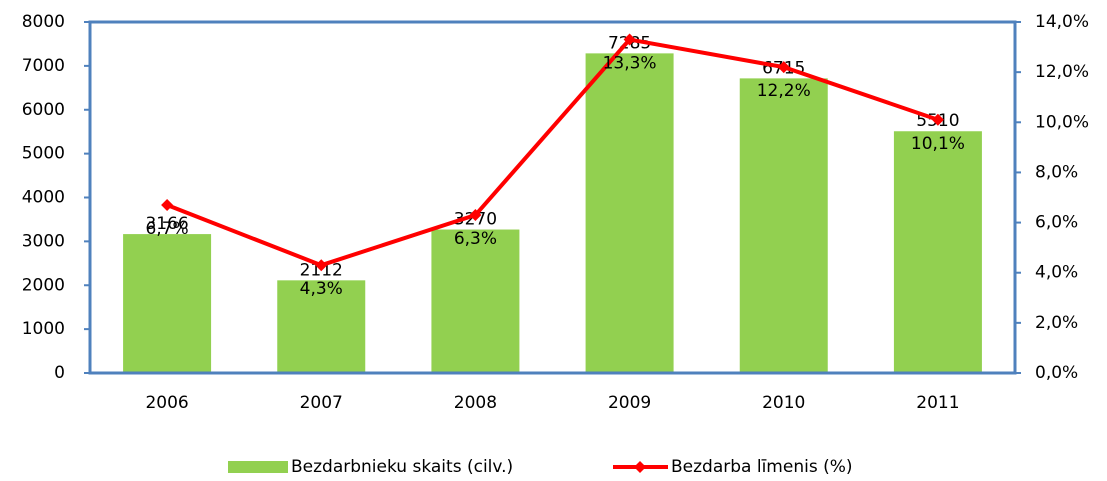 Image resolution: width=1107 pixels, height=481 pixels. Describe the element at coordinates (43, 329) in the screenshot. I see `y-tick-label: 1000` at that location.